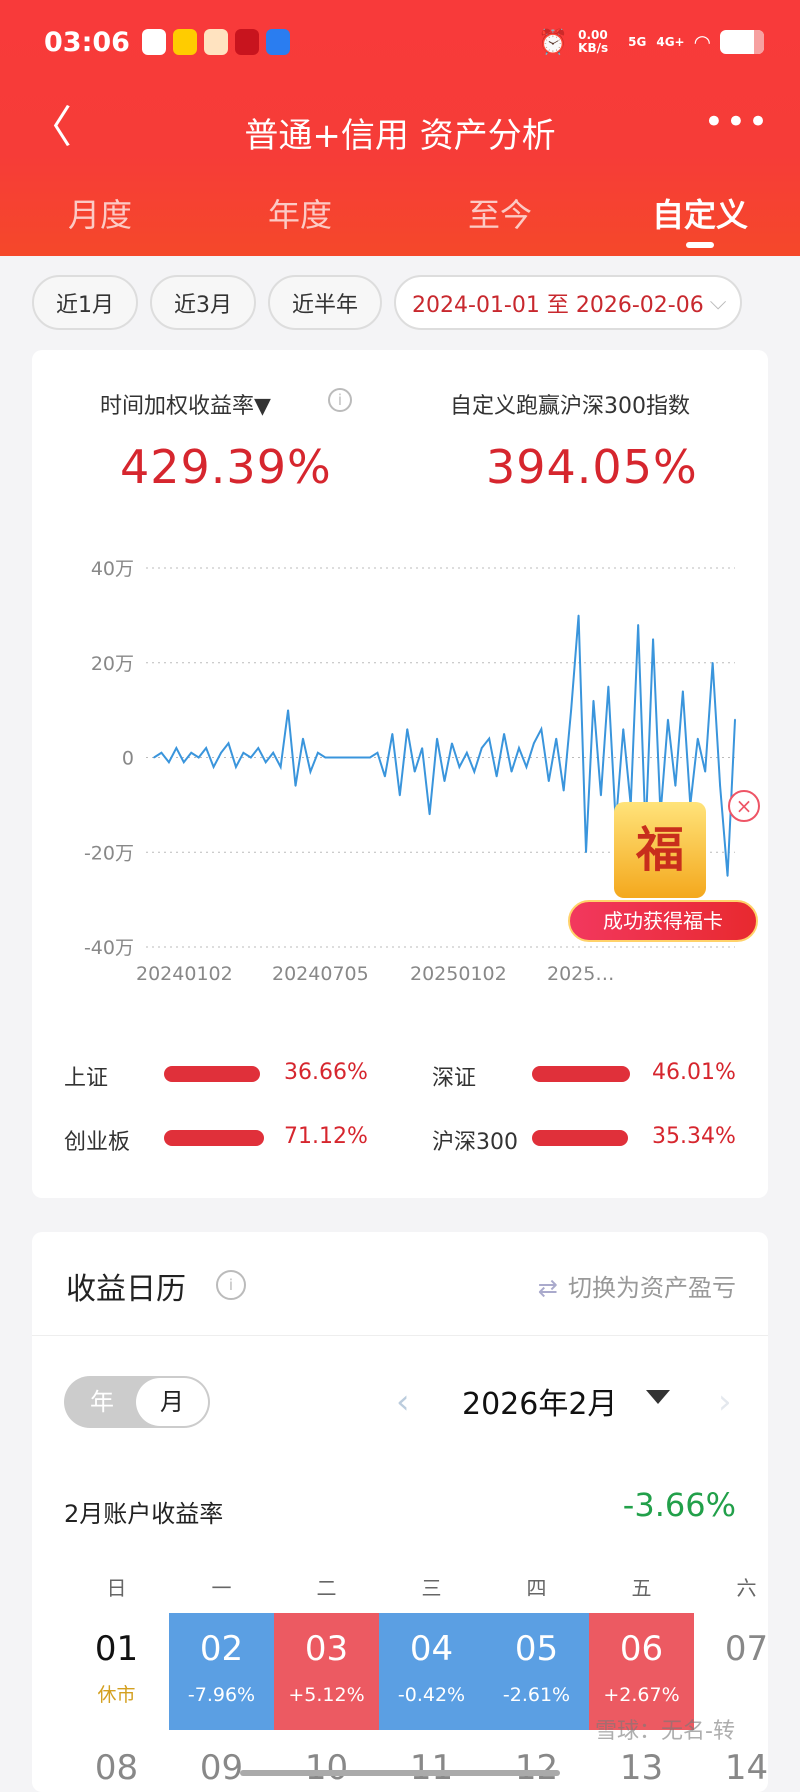  Describe the element at coordinates (694, 1136) in the screenshot. I see `index-value: 35.34%` at that location.